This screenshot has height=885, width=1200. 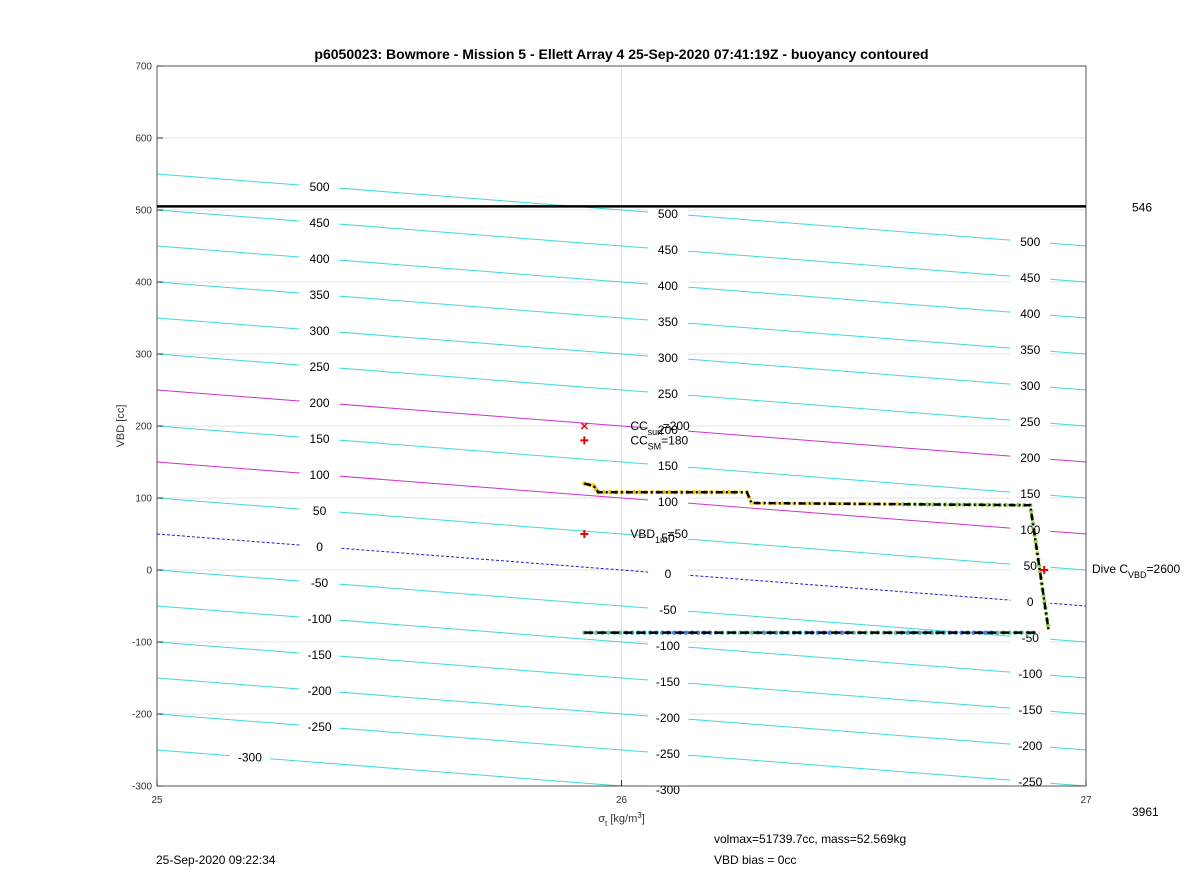 What do you see at coordinates (621, 819) in the screenshot?
I see `x-axis-label: σt [kg/m3]` at bounding box center [621, 819].